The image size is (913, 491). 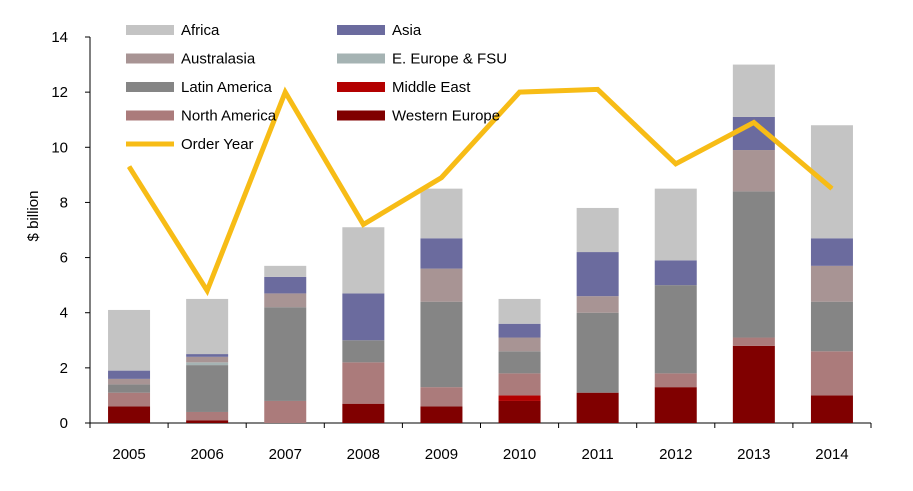 What do you see at coordinates (519, 362) in the screenshot?
I see `bar-latin-america-2010` at bounding box center [519, 362].